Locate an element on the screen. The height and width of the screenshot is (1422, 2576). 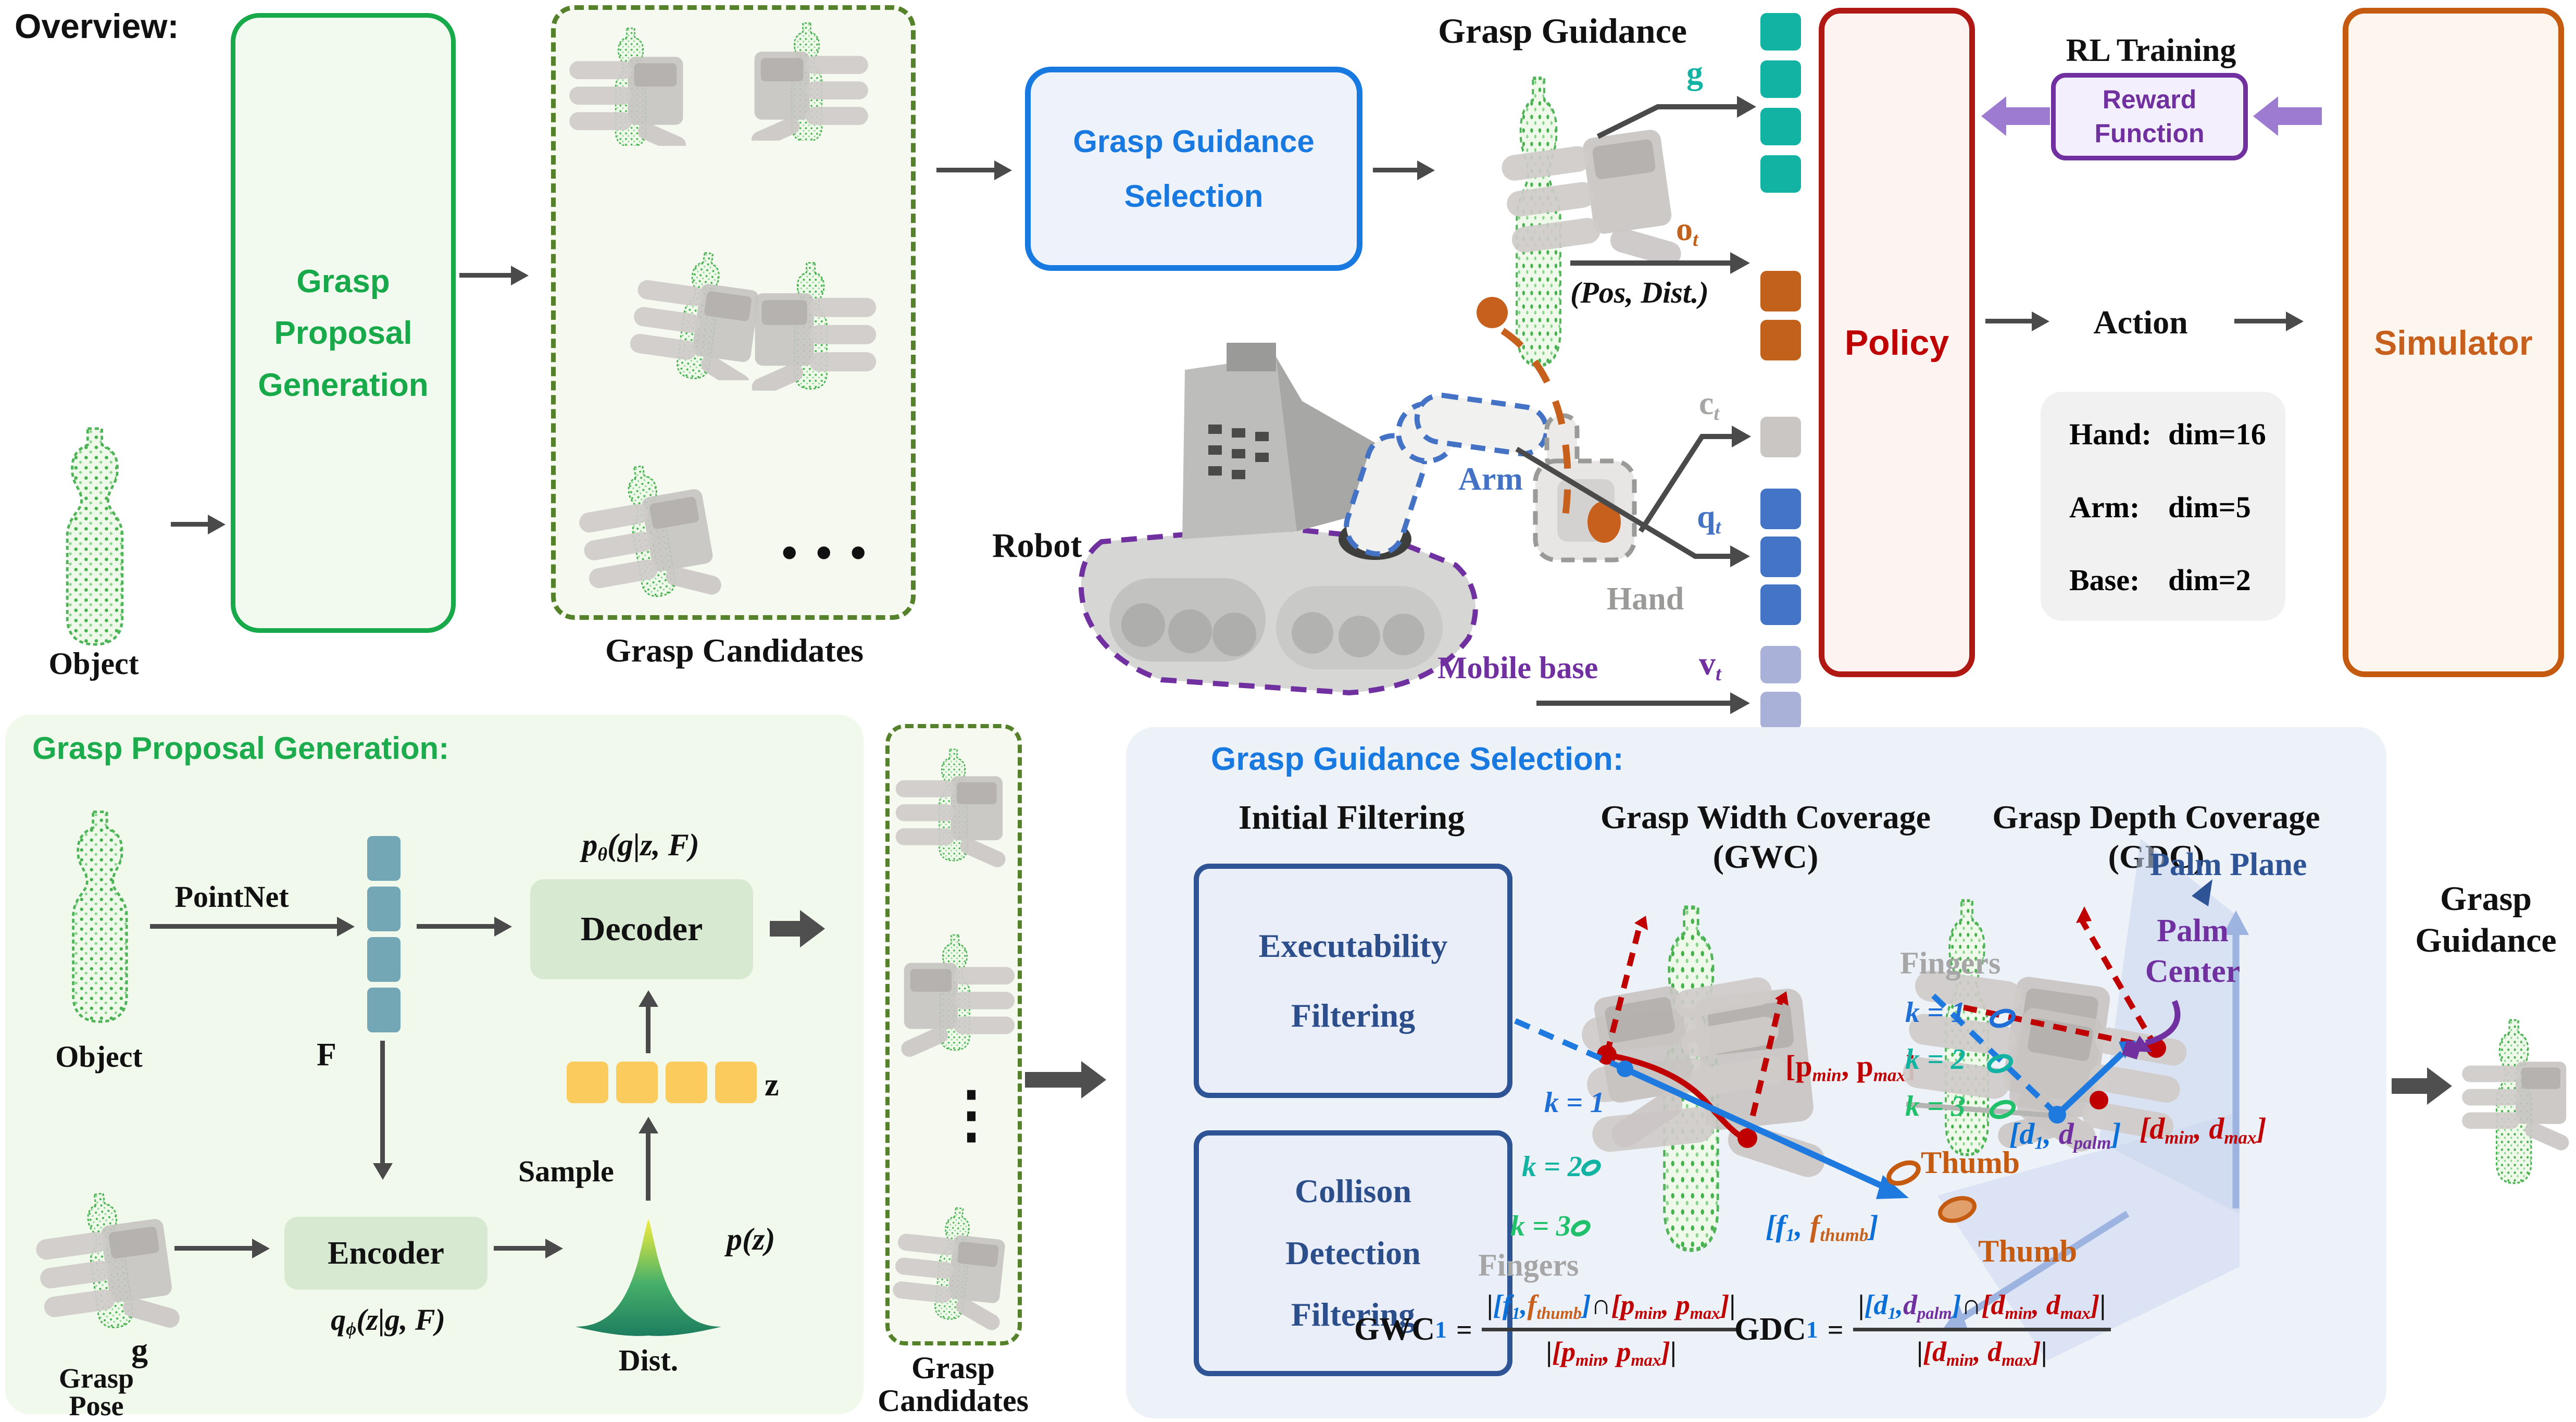
policy-label: Policy is located at coordinates (1896, 342).